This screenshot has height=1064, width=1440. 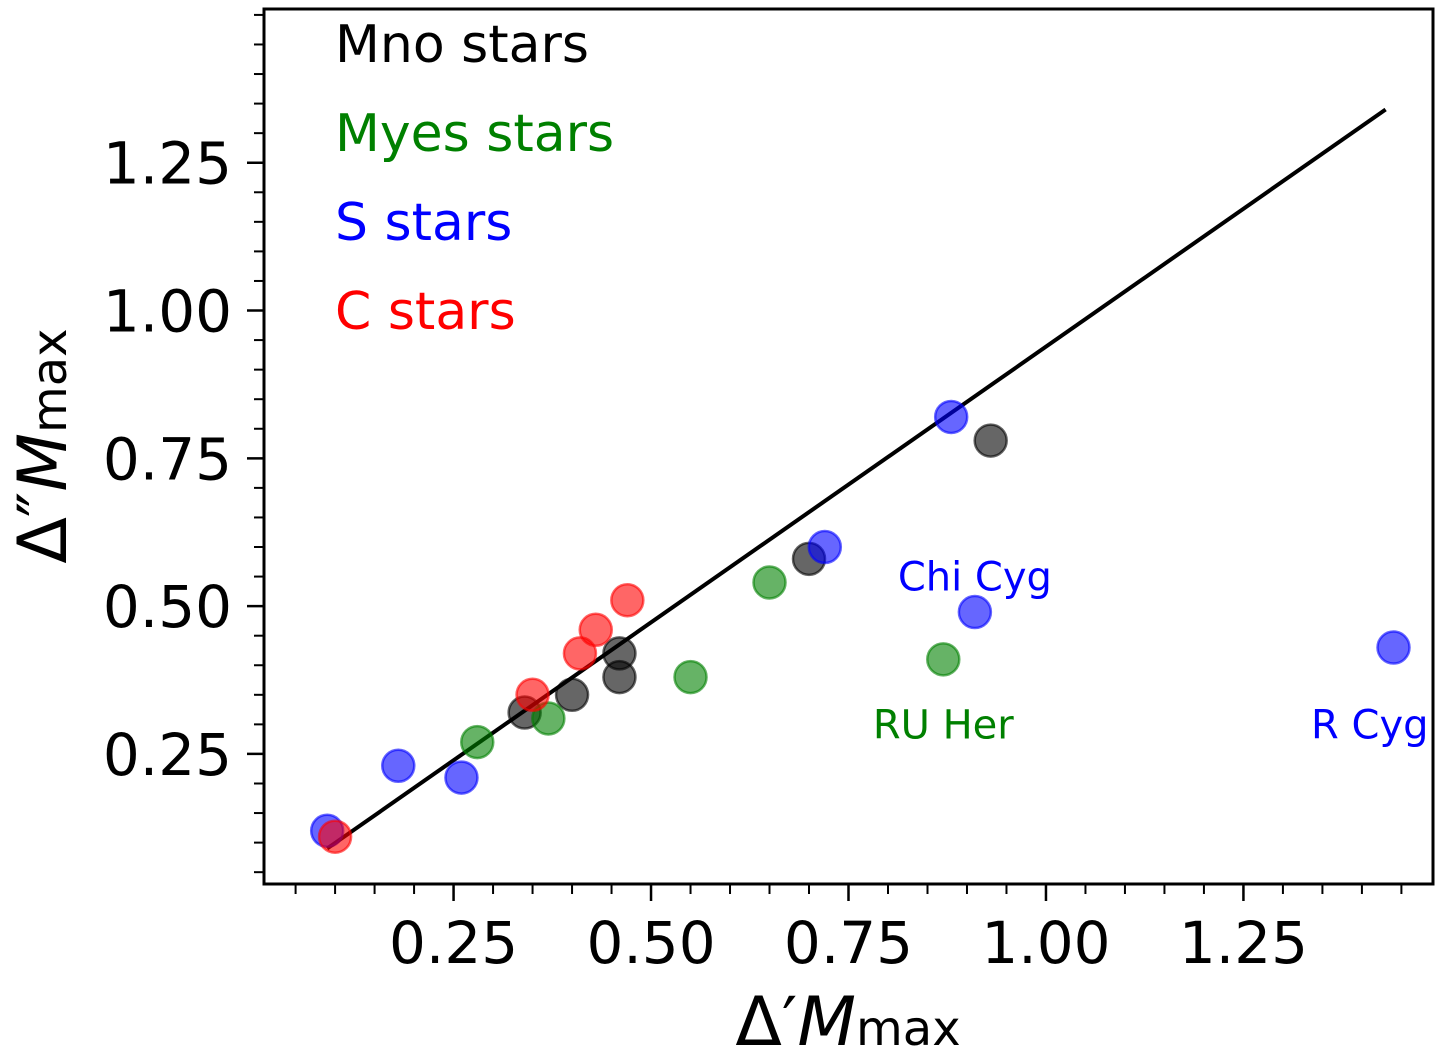 What do you see at coordinates (848, 943) in the screenshot?
I see `x-tick-label: 0.75` at bounding box center [848, 943].